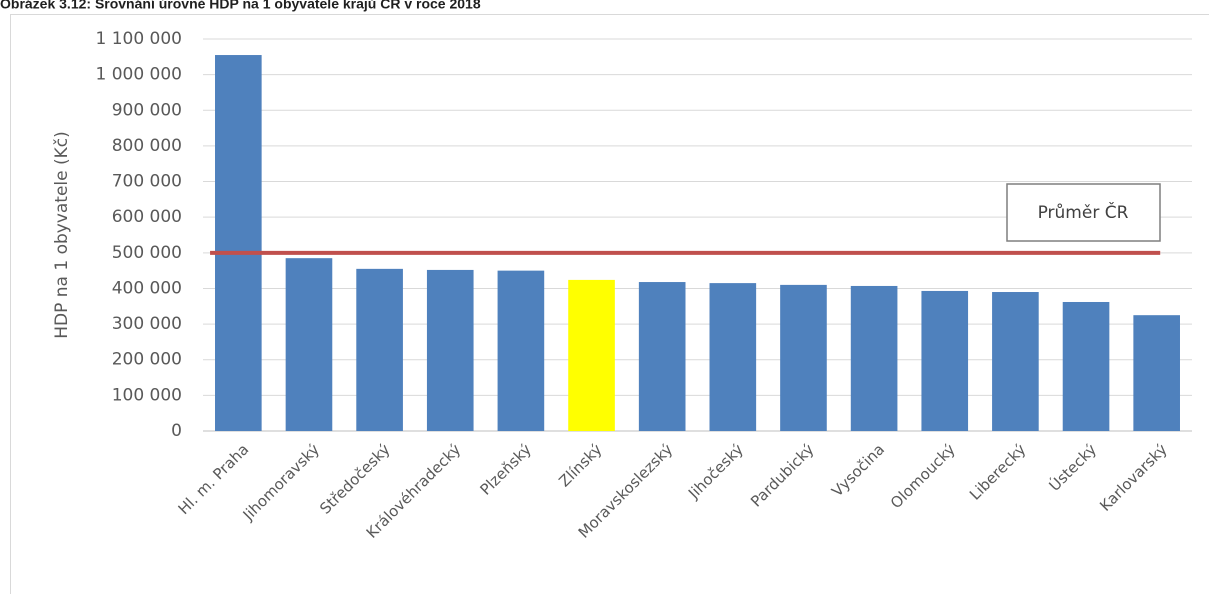  What do you see at coordinates (147, 217) in the screenshot?
I see `y-tick-label: 600 000` at bounding box center [147, 217].